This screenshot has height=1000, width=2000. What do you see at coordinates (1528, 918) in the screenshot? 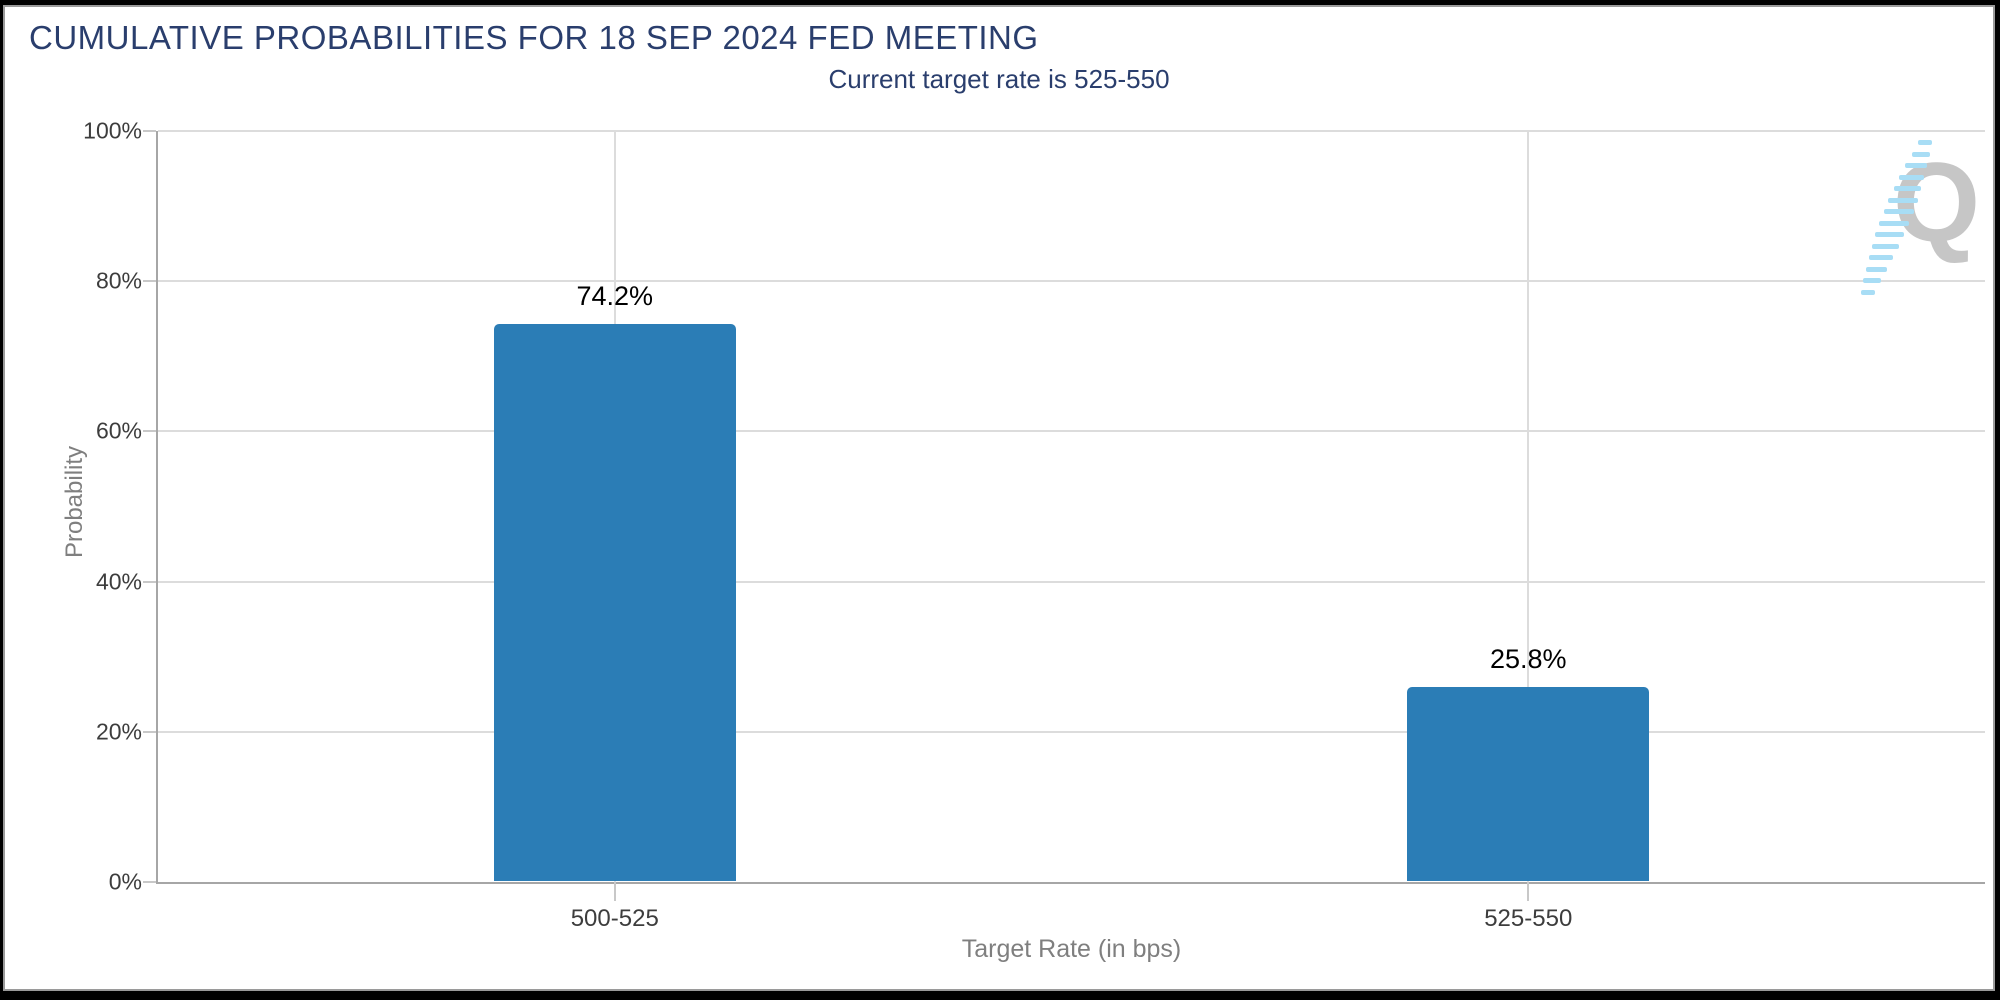
I see `x-tick-label-525-550: 525-550` at bounding box center [1528, 918].